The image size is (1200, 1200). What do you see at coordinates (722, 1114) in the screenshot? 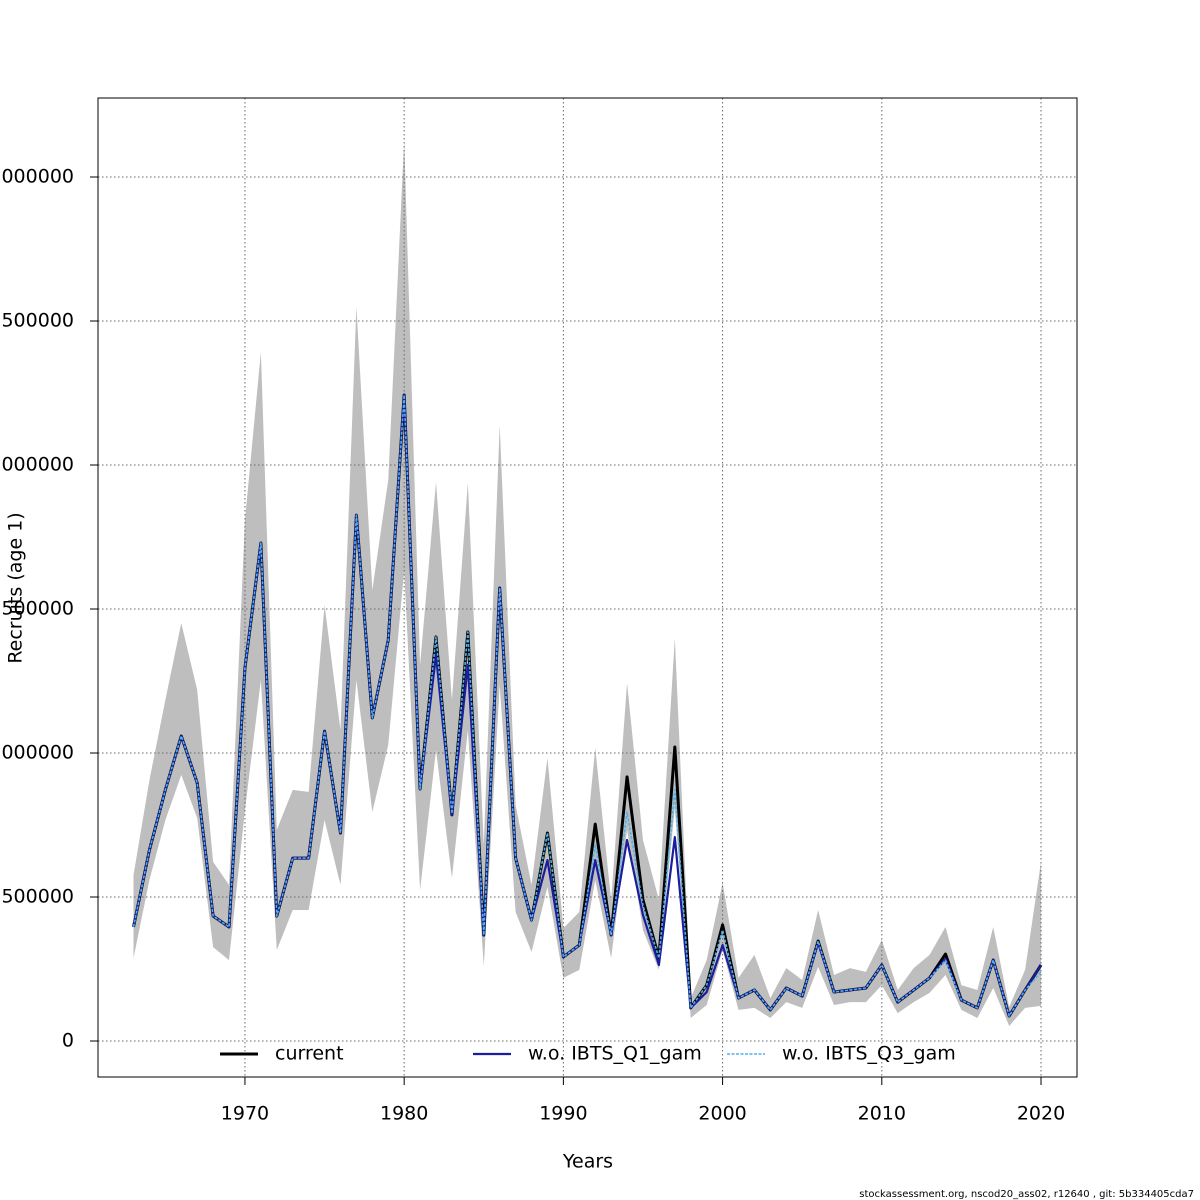
I see `x-tick-label: 2000` at bounding box center [722, 1114].